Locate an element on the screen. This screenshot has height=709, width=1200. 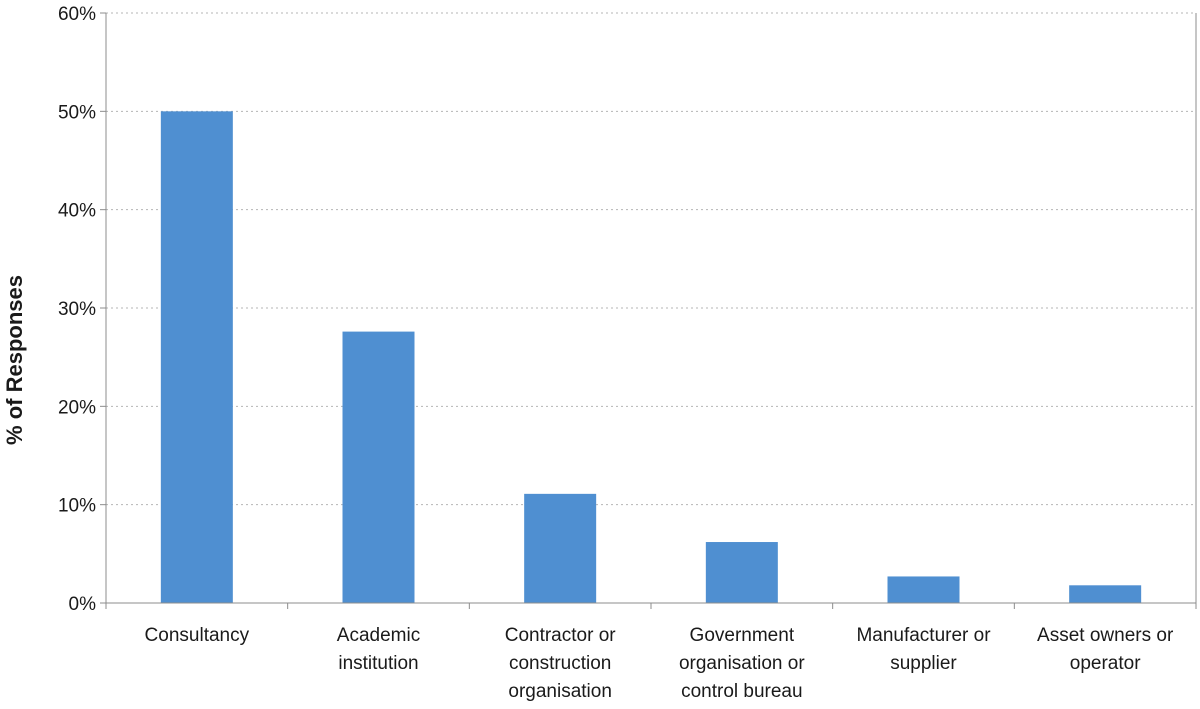
x-tick-label: Consultancy is located at coordinates (197, 635).